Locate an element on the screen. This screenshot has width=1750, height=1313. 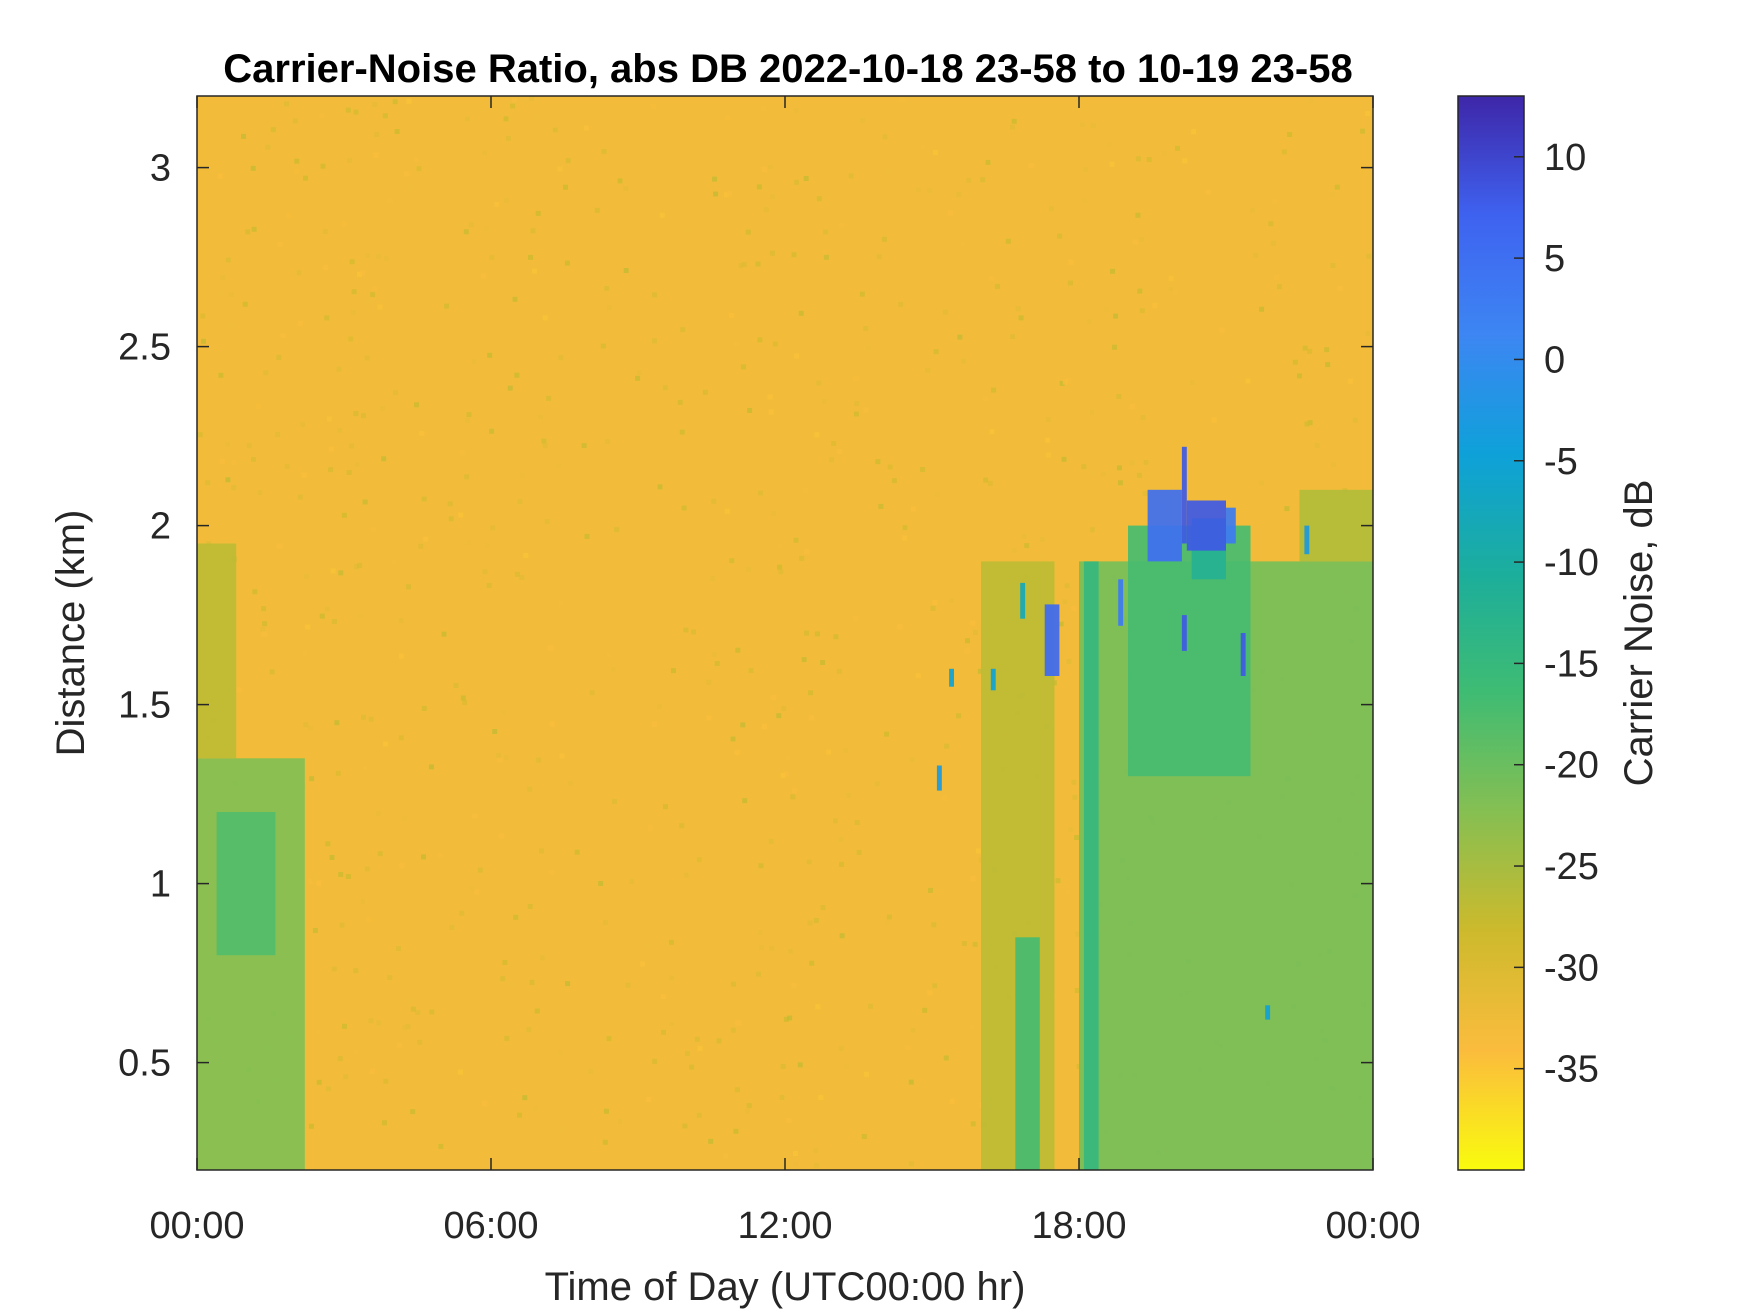
heatmap-cell is located at coordinates (1243, 654).